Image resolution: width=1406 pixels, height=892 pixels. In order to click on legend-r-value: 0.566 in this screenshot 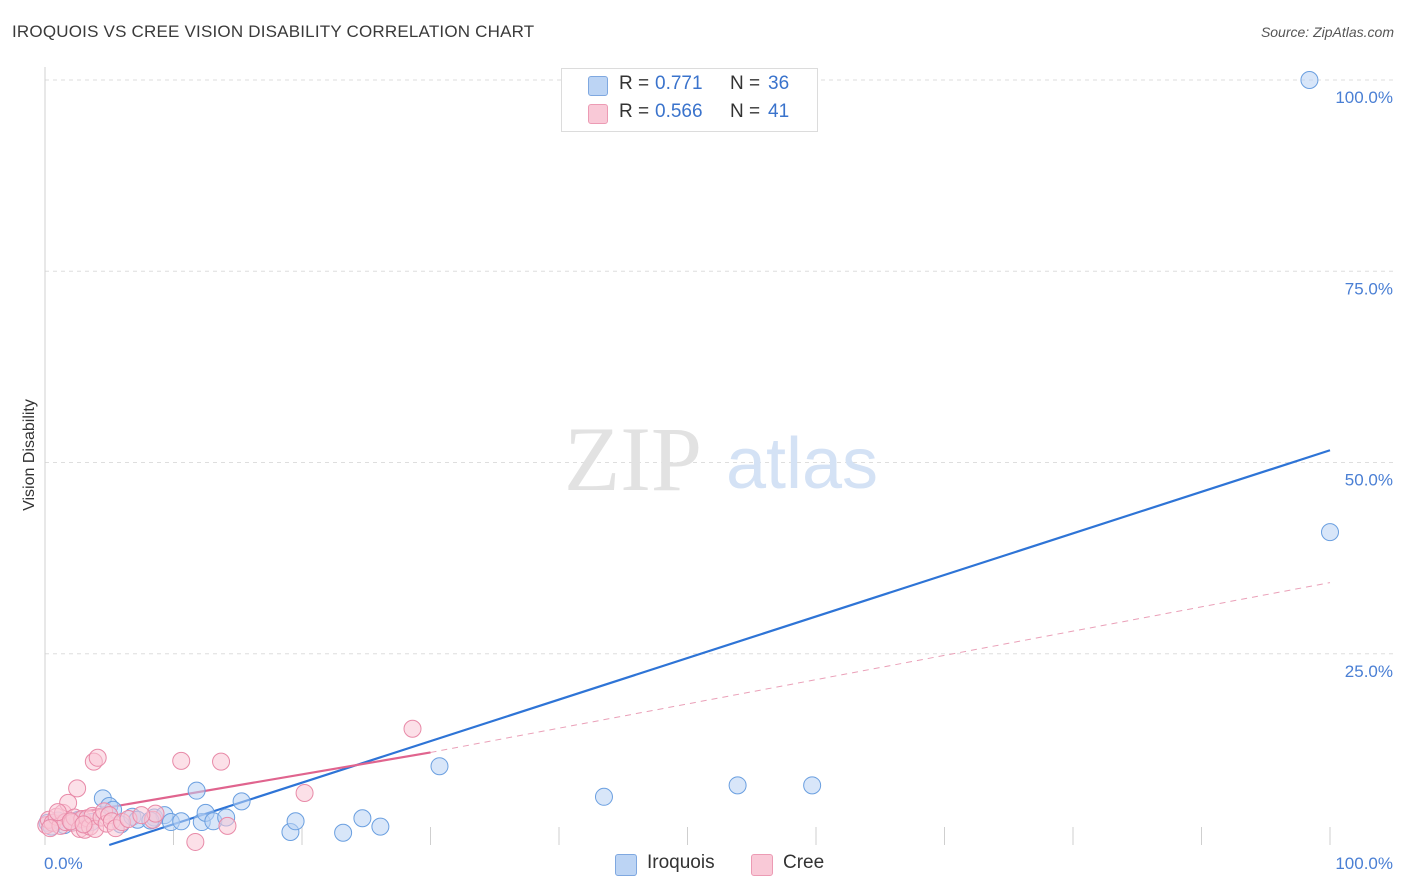, I will do `click(679, 111)`.